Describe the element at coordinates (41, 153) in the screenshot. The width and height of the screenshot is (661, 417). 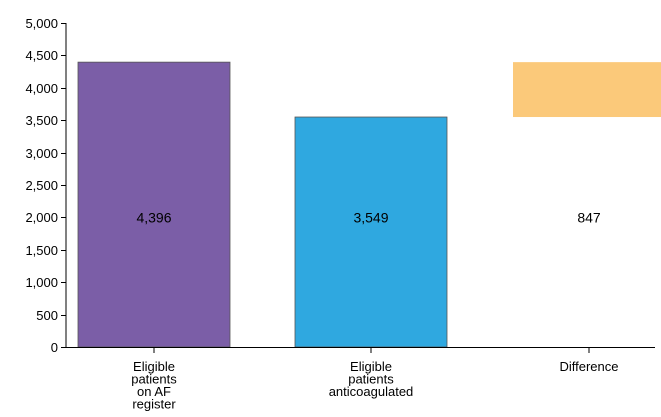
I see `y-tick-label: 3,000` at that location.